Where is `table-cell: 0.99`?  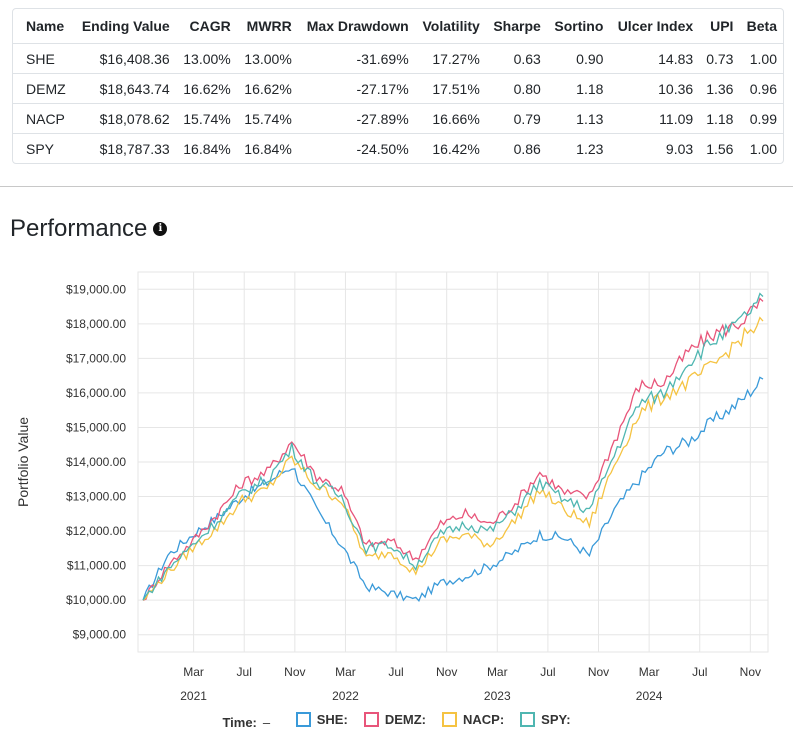
table-cell: 0.99 is located at coordinates (761, 118).